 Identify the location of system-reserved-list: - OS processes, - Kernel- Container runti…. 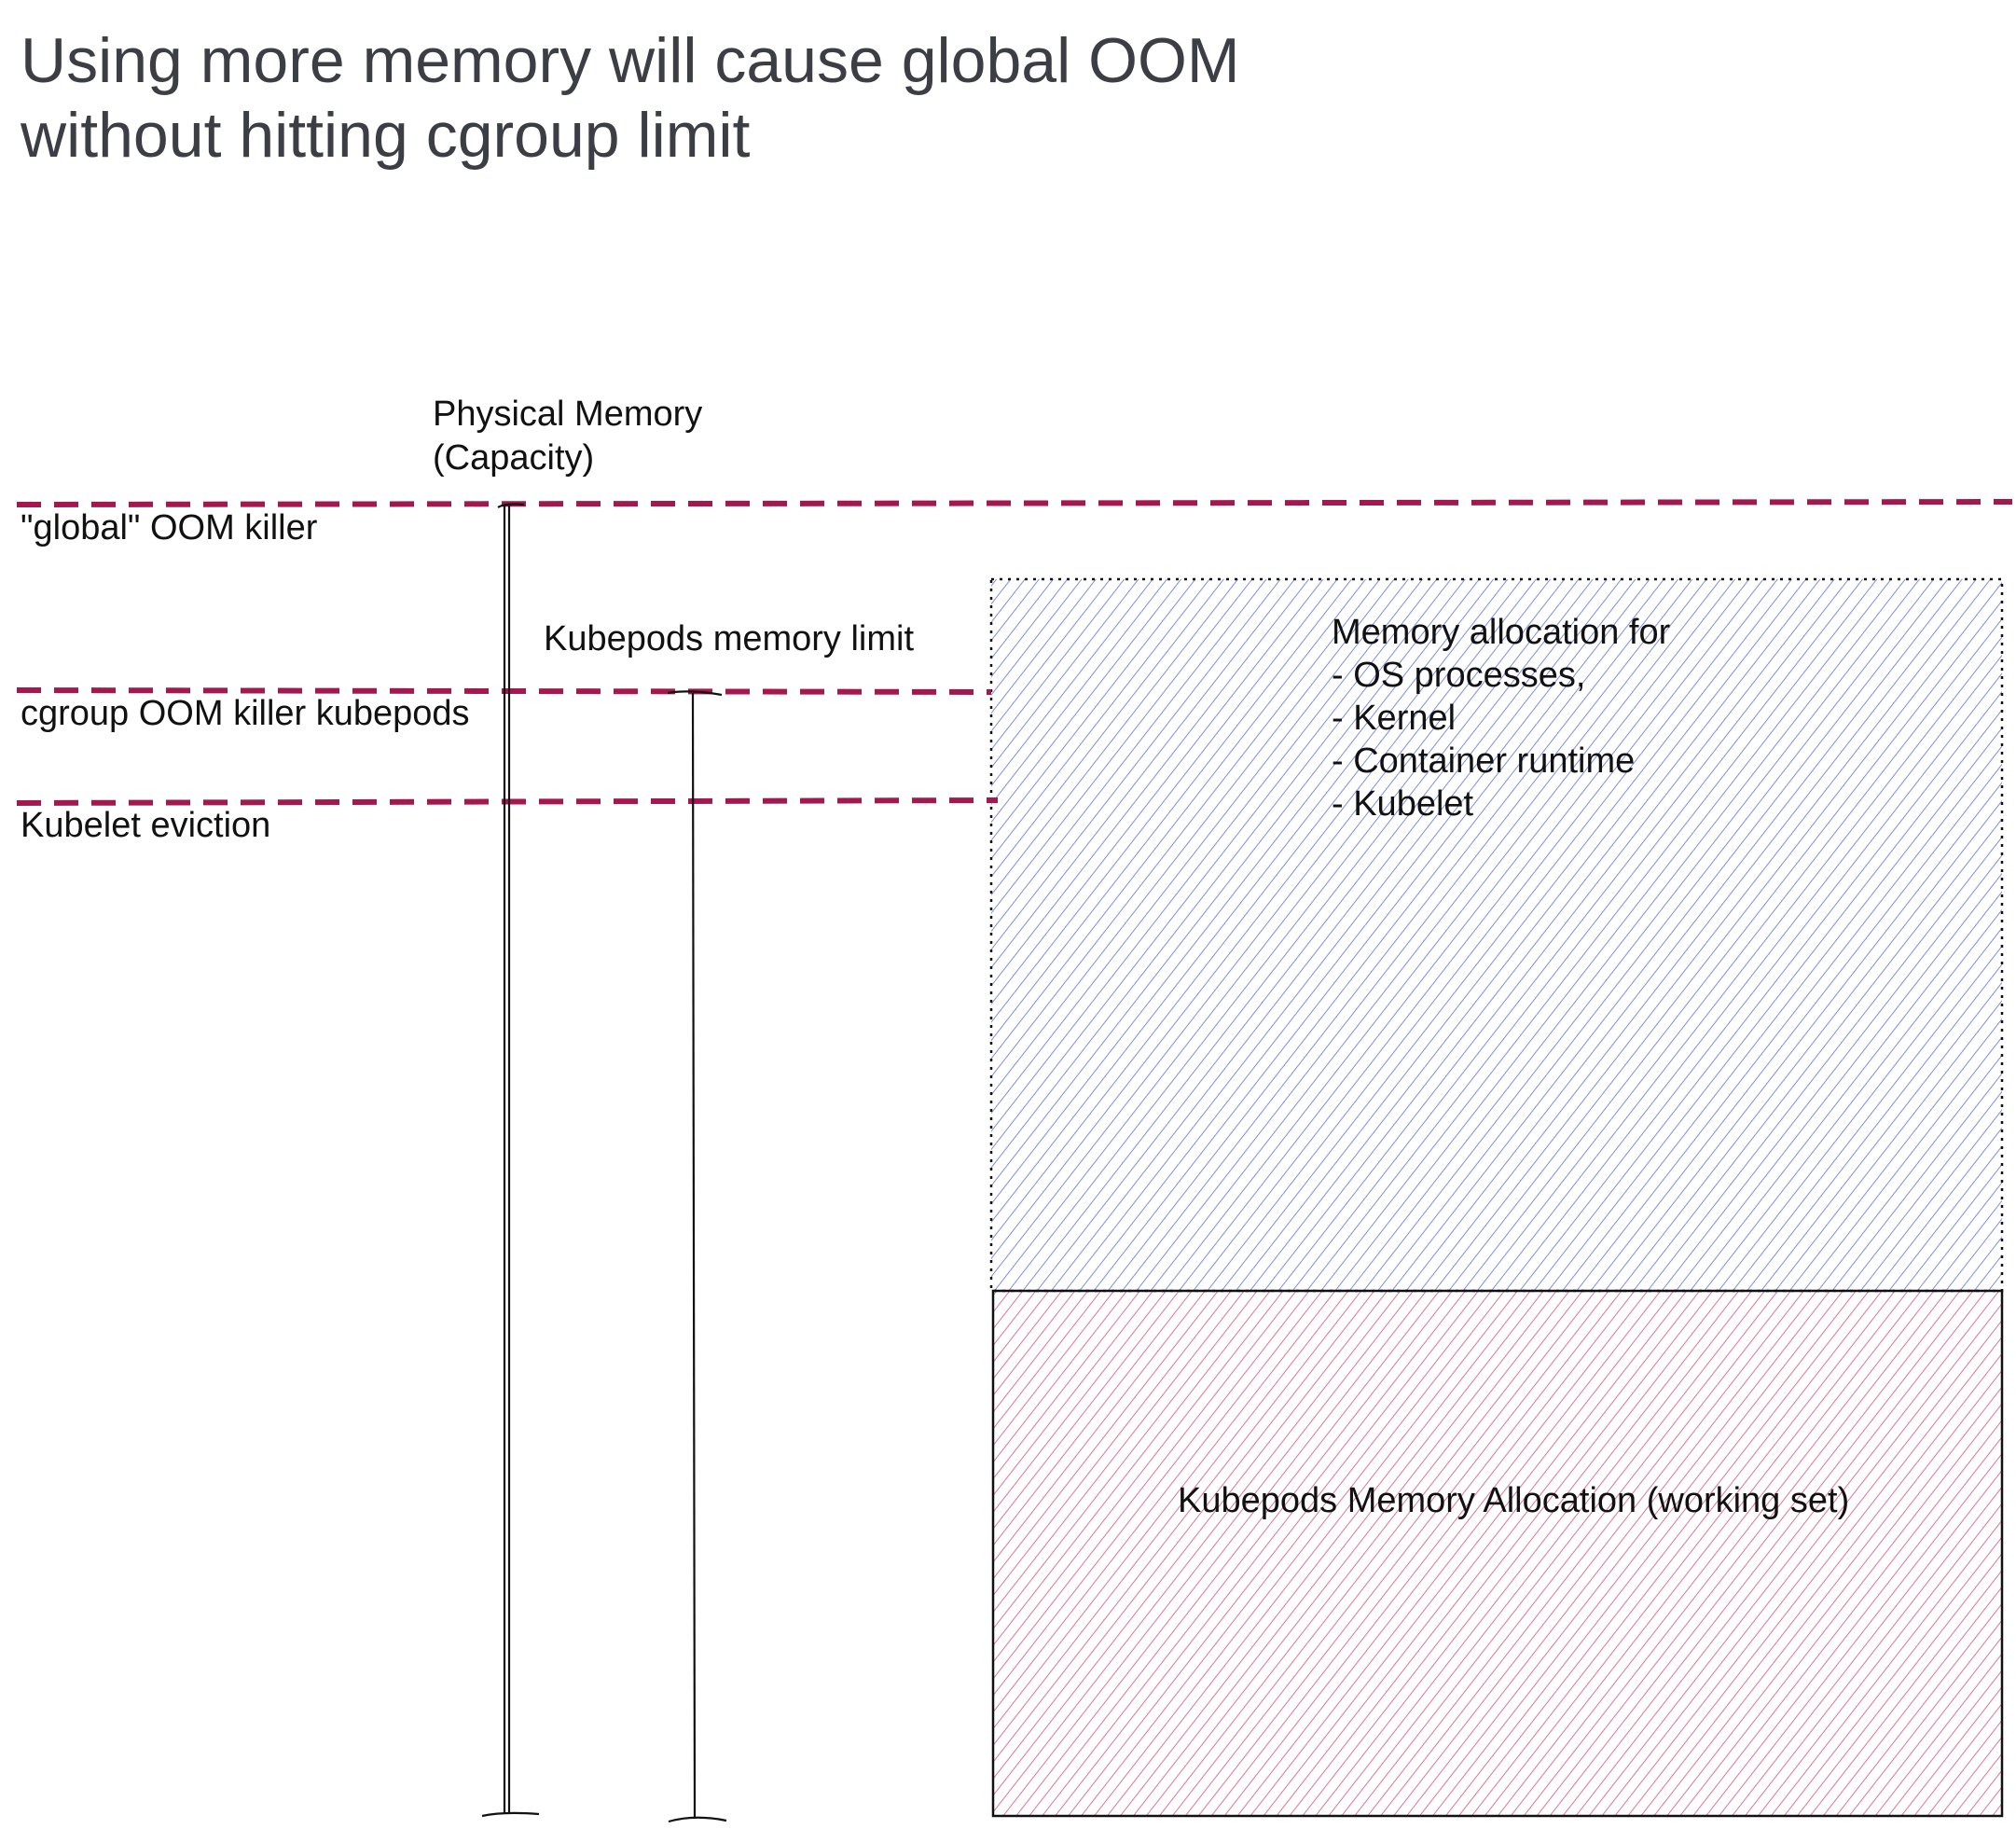
(1483, 740).